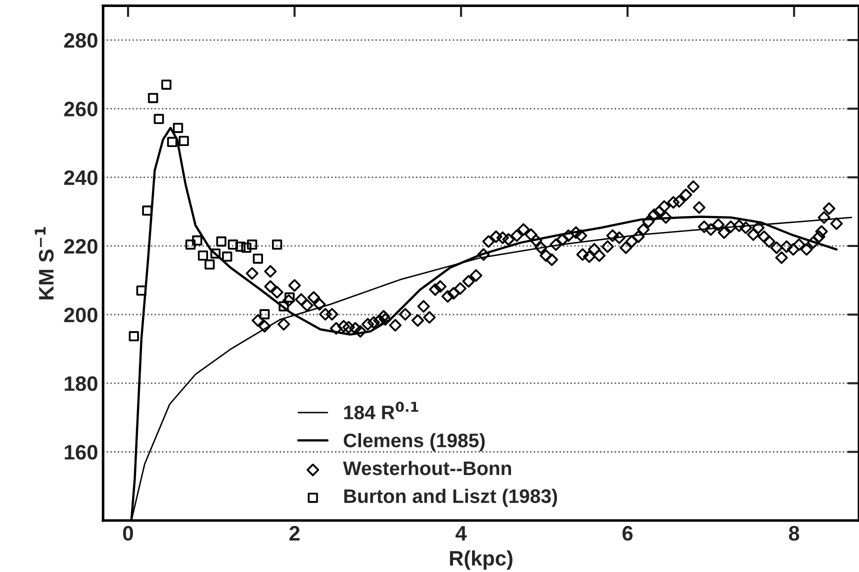 The width and height of the screenshot is (859, 572). What do you see at coordinates (461, 533) in the screenshot?
I see `x-tick-label: 4` at bounding box center [461, 533].